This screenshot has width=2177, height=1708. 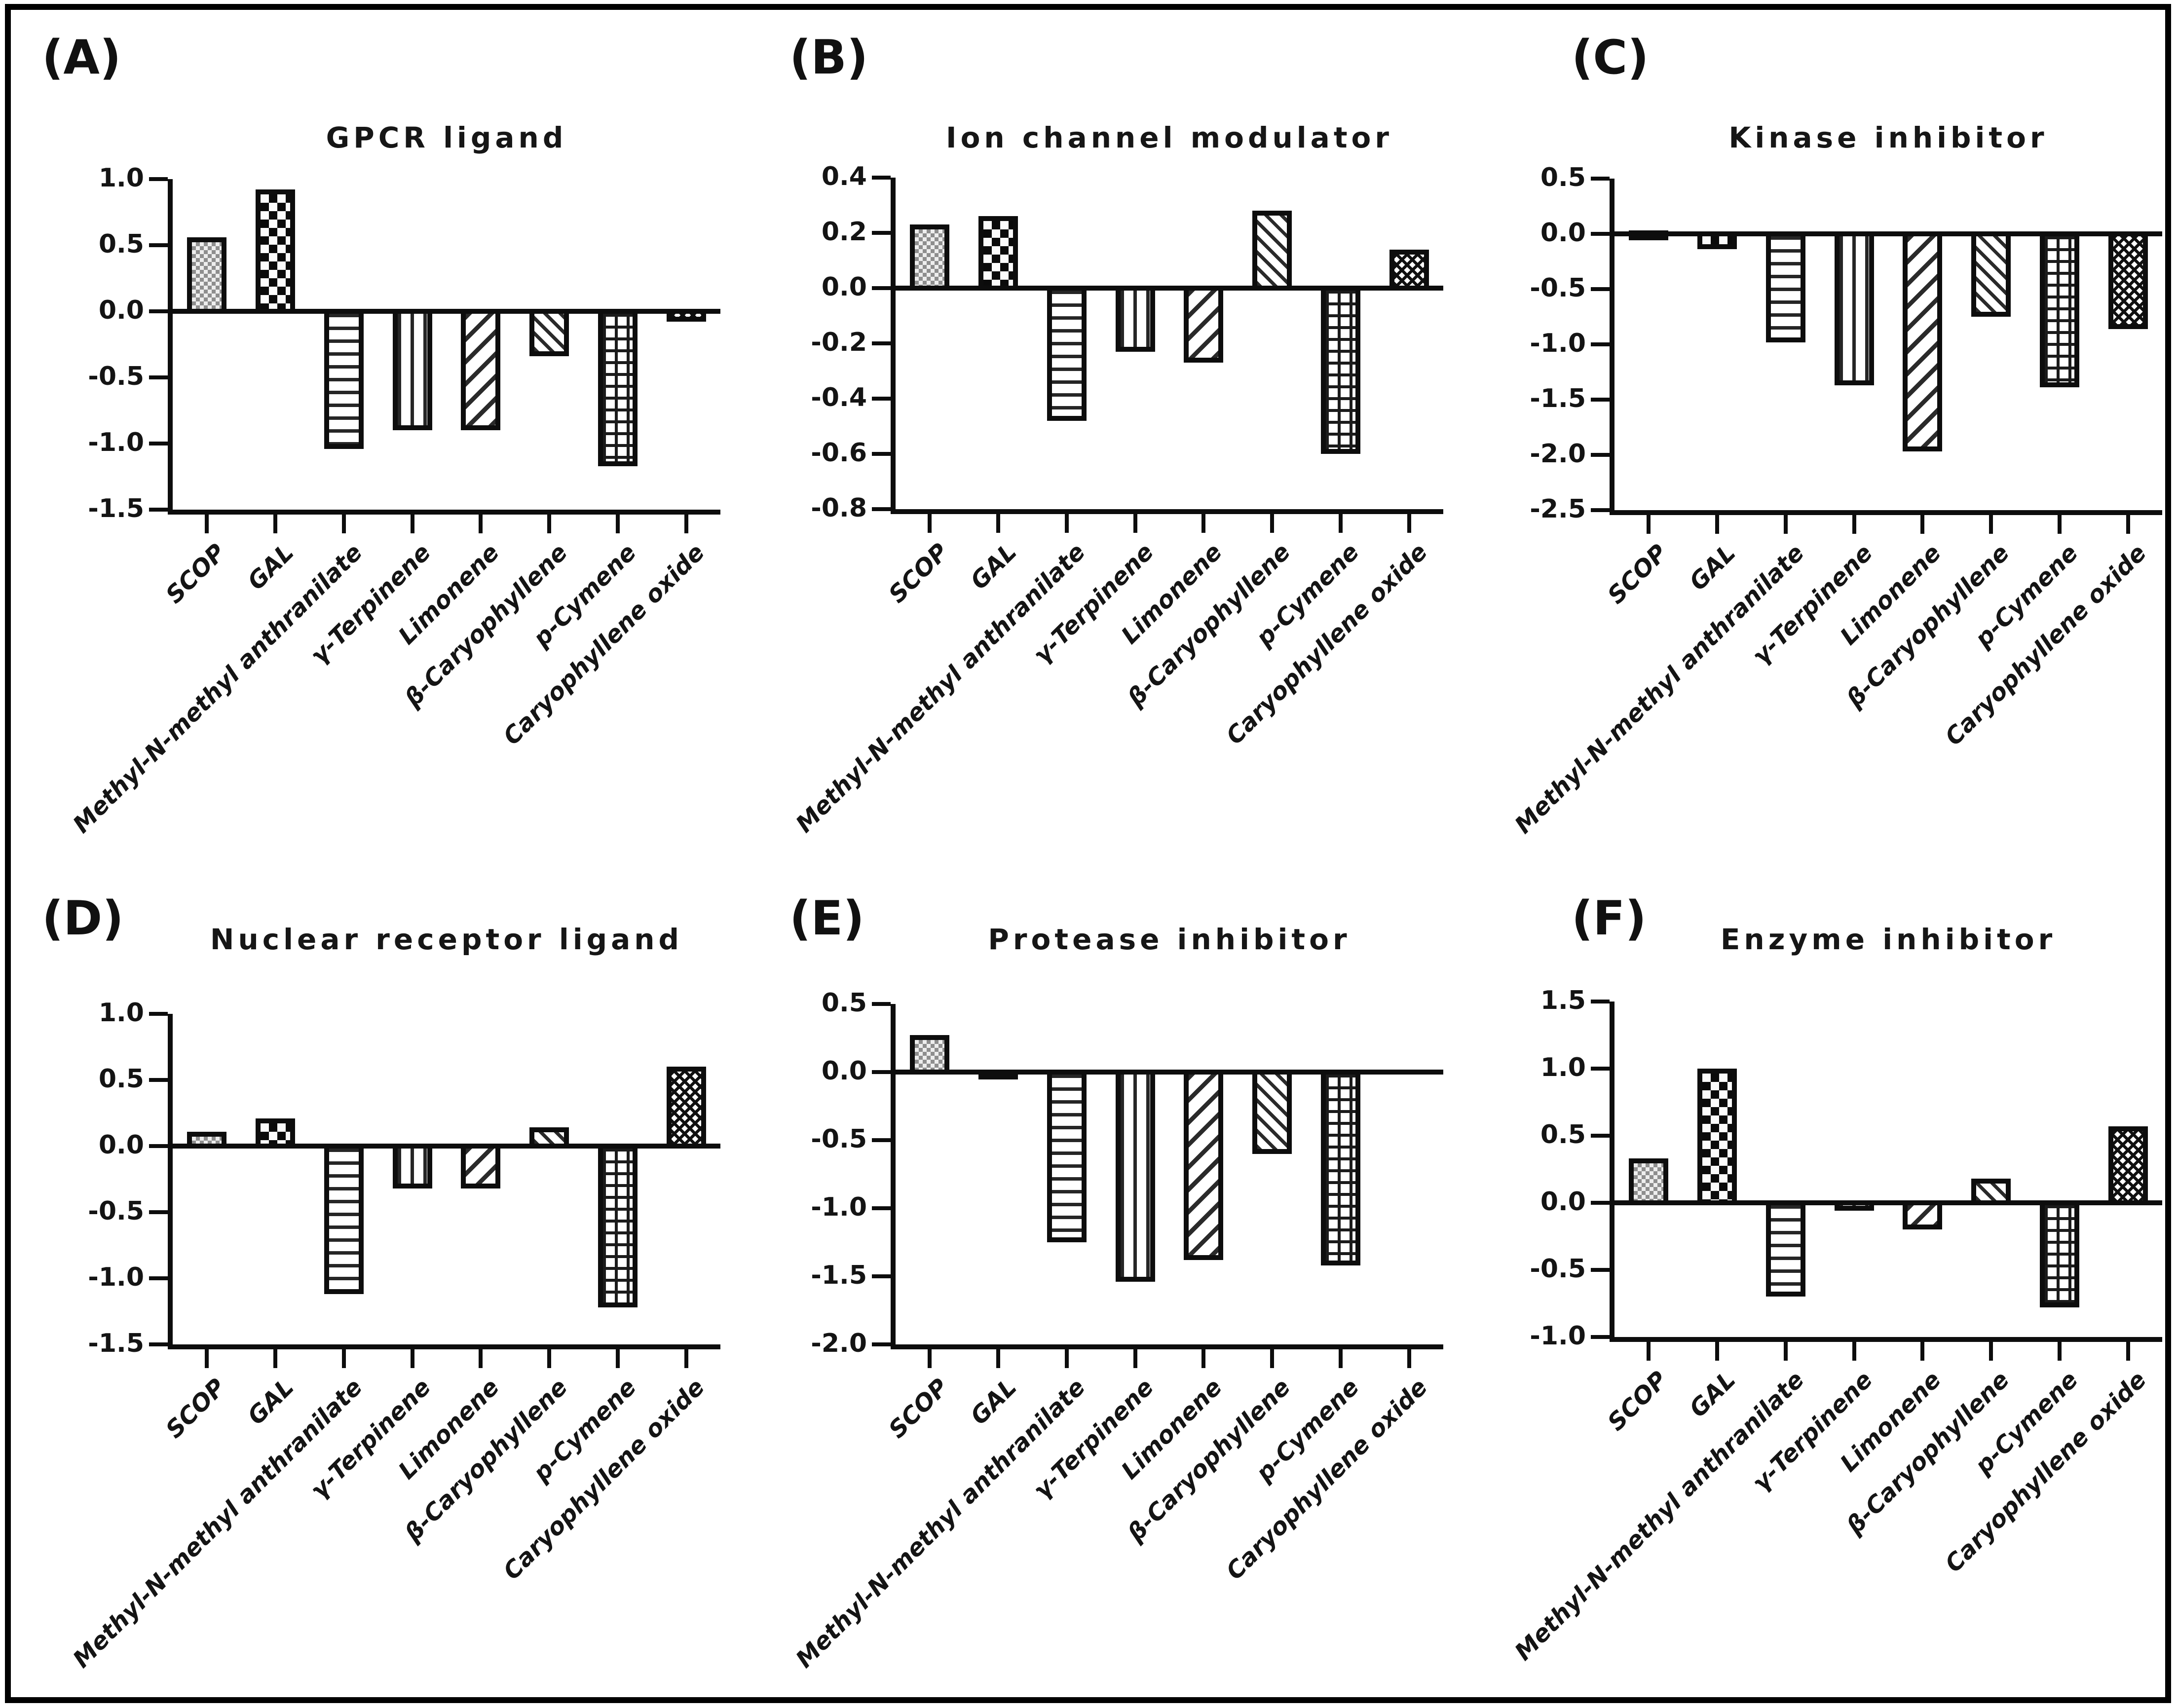 What do you see at coordinates (844, 176) in the screenshot?
I see `y-tick-label: 0.4` at bounding box center [844, 176].